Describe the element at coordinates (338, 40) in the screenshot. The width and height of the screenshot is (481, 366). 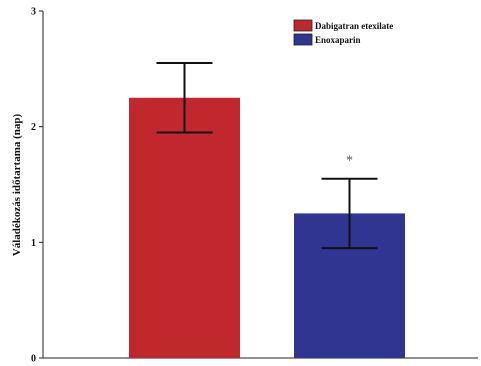
I see `legend-label: Enoxaparin` at that location.